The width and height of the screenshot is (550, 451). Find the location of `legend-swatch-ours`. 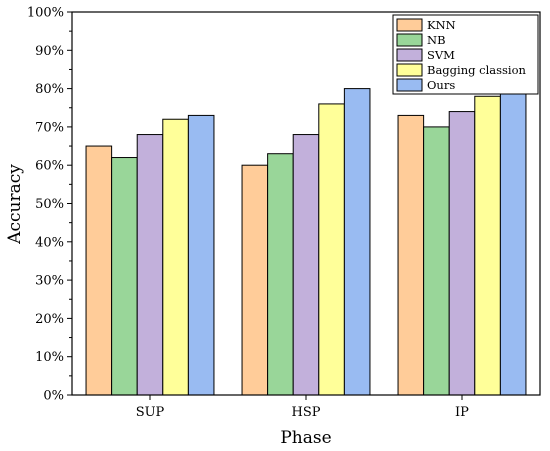

legend-swatch-ours is located at coordinates (409, 85).